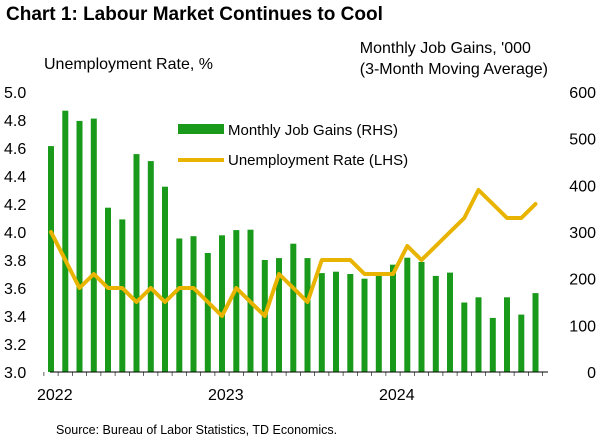 The height and width of the screenshot is (448, 600). I want to click on left-axis-tick-label: 4.4, so click(15, 177).